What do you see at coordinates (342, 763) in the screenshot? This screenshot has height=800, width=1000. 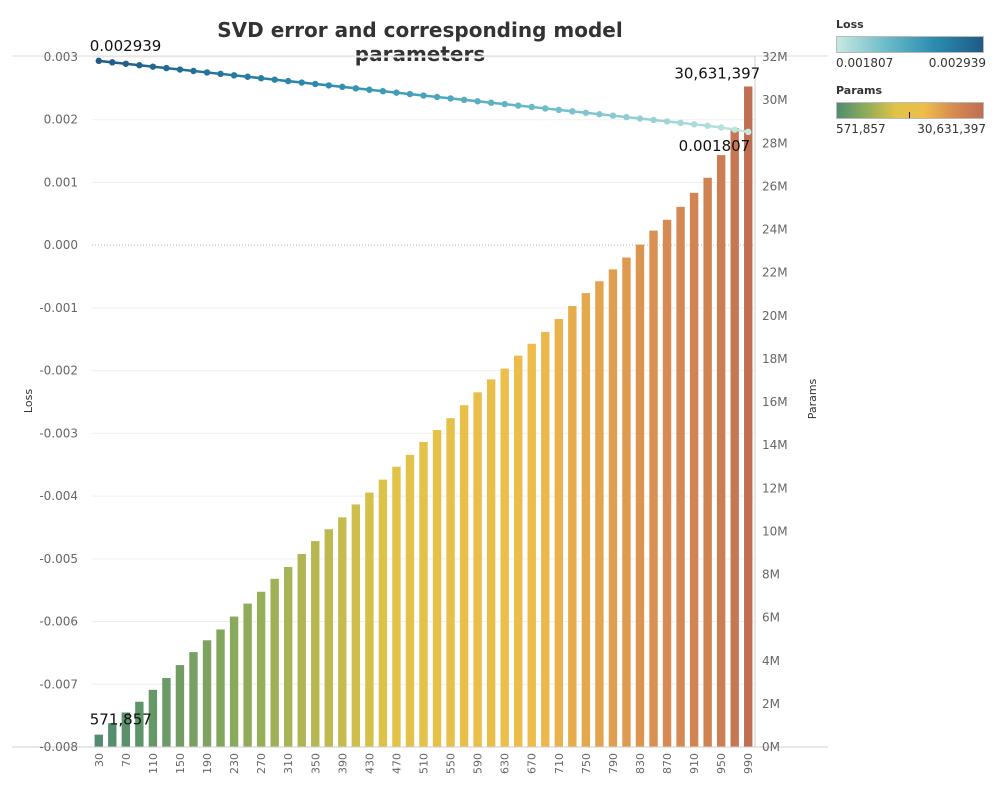 I see `x-tick-label: 390` at bounding box center [342, 763].